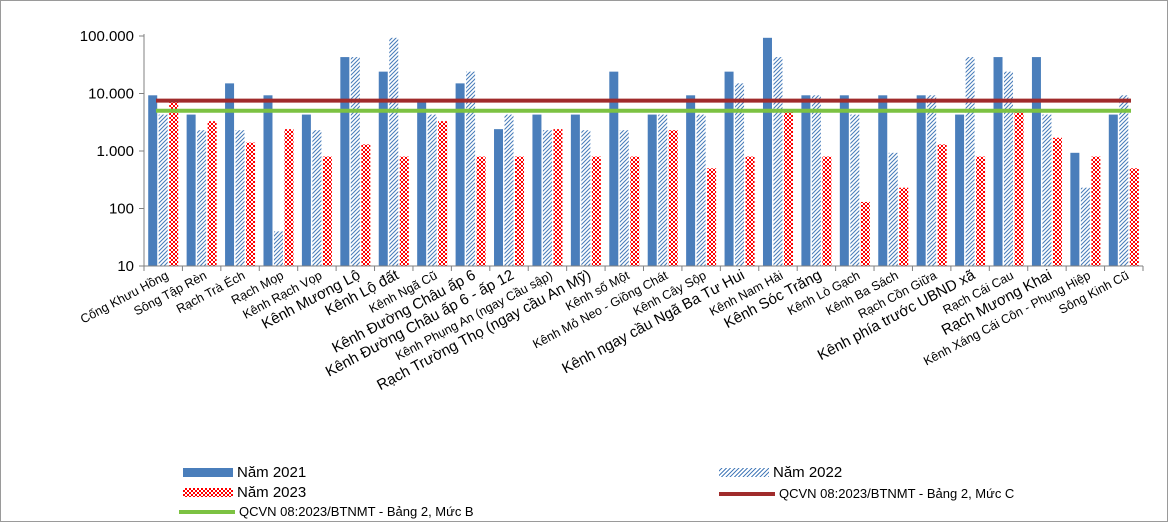 The width and height of the screenshot is (1168, 522). I want to click on bar-năm-2021-18, so click(844, 180).